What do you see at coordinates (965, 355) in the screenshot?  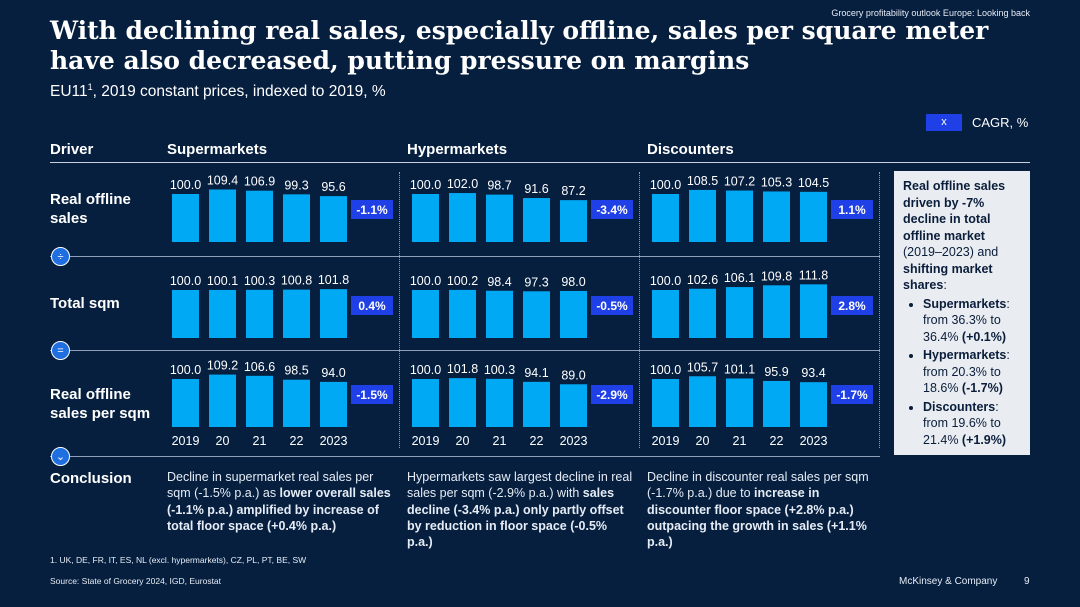 I see `callout-item-name: Hypermarkets` at bounding box center [965, 355].